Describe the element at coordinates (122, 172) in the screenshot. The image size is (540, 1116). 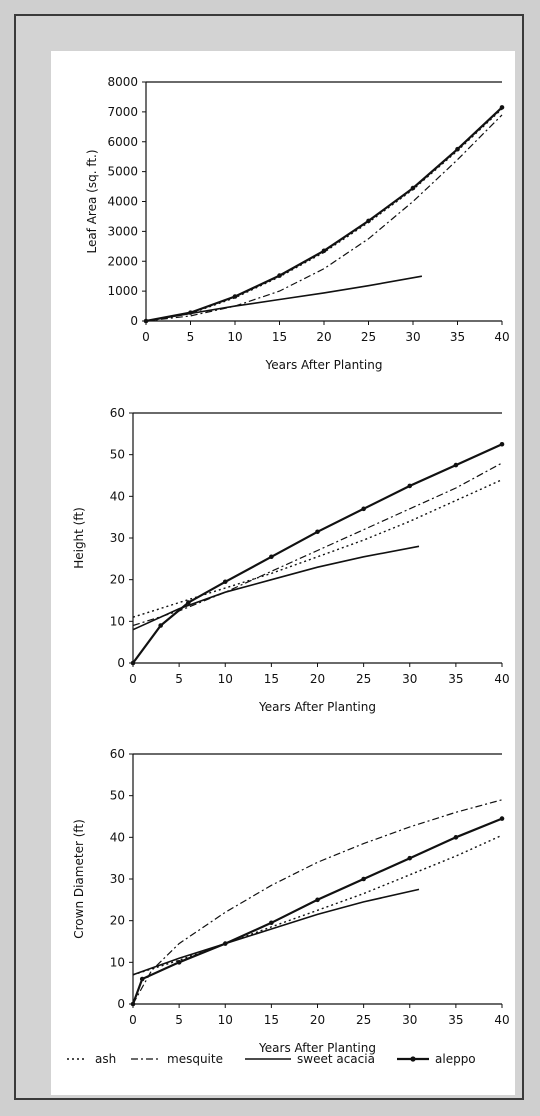
I see `y-tick-label: 5000` at that location.